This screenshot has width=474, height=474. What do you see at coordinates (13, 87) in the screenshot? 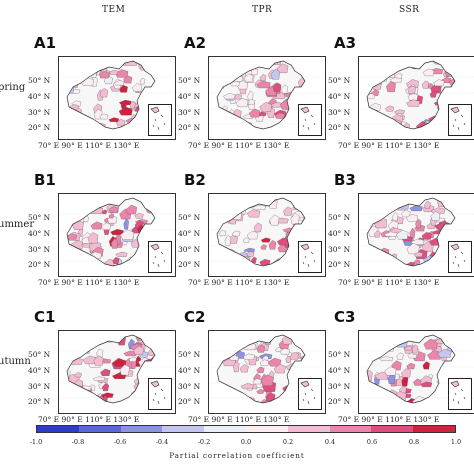
I see `row-label: pring` at bounding box center [13, 87].